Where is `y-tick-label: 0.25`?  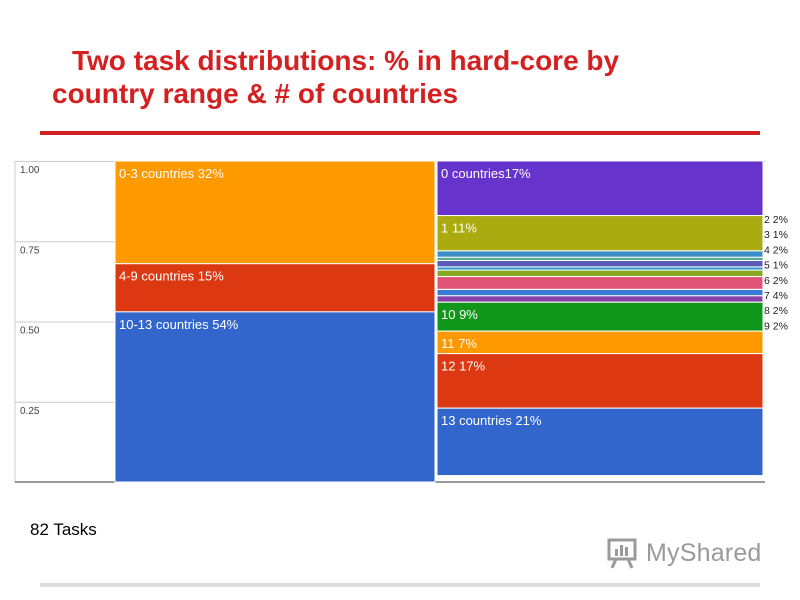
y-tick-label: 0.25 is located at coordinates (30, 411).